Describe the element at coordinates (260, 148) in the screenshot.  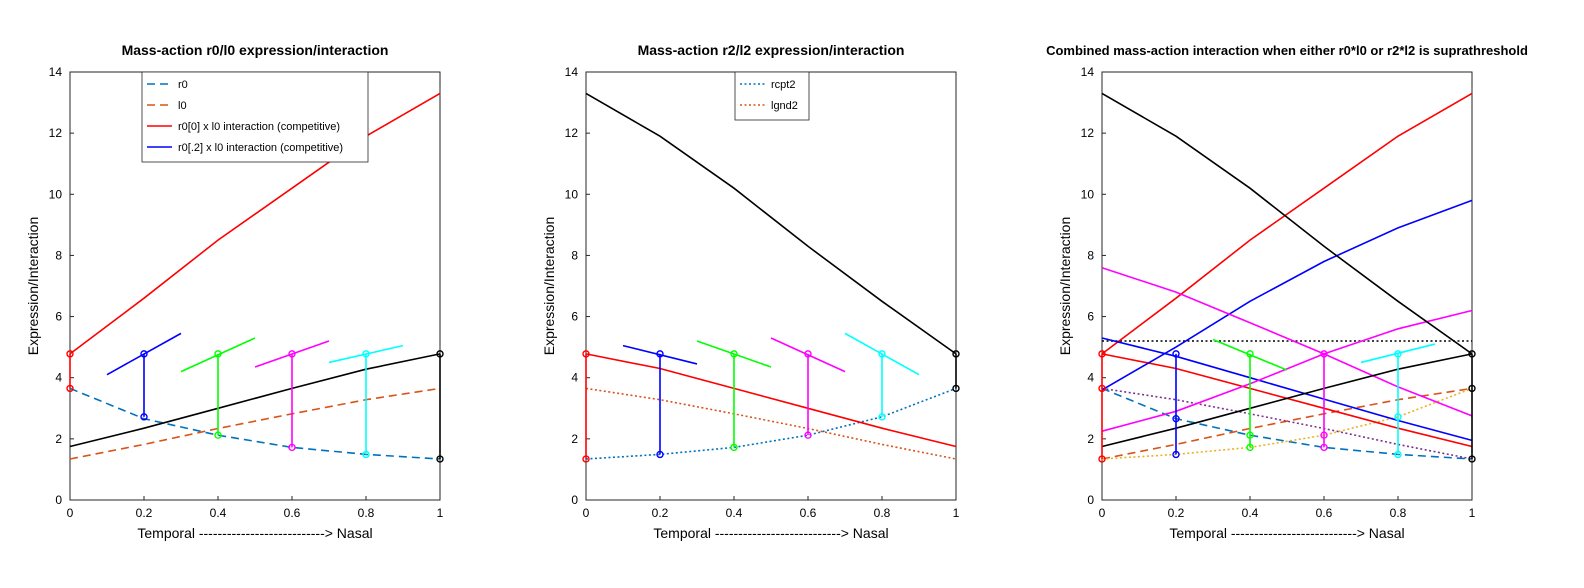
I see `legend-label: r0[.2] x l0 interaction (competitive)` at that location.